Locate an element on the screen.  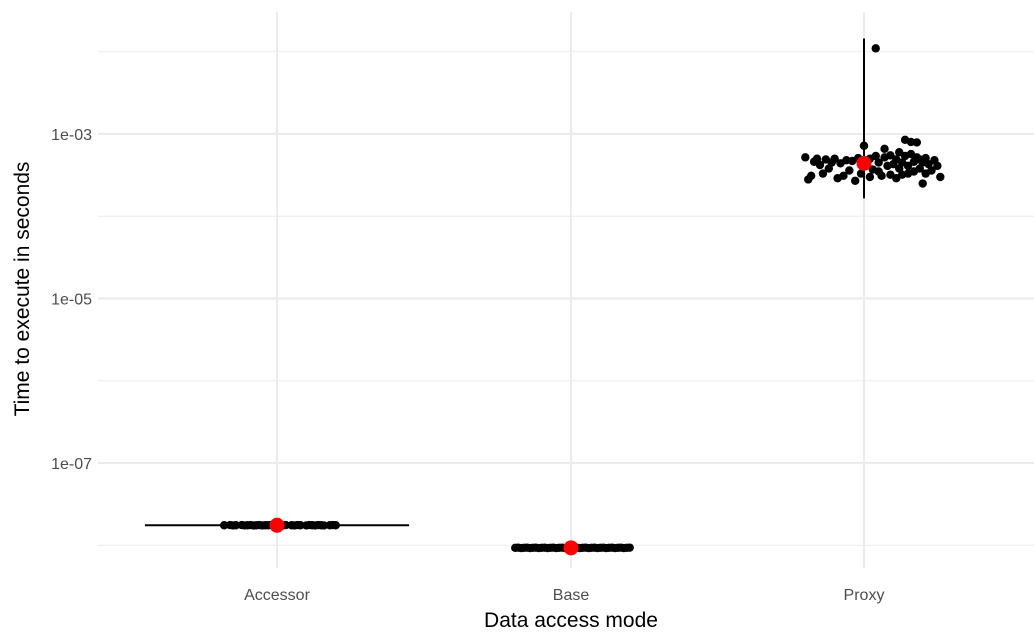
x-tick-label: Base is located at coordinates (571, 595).